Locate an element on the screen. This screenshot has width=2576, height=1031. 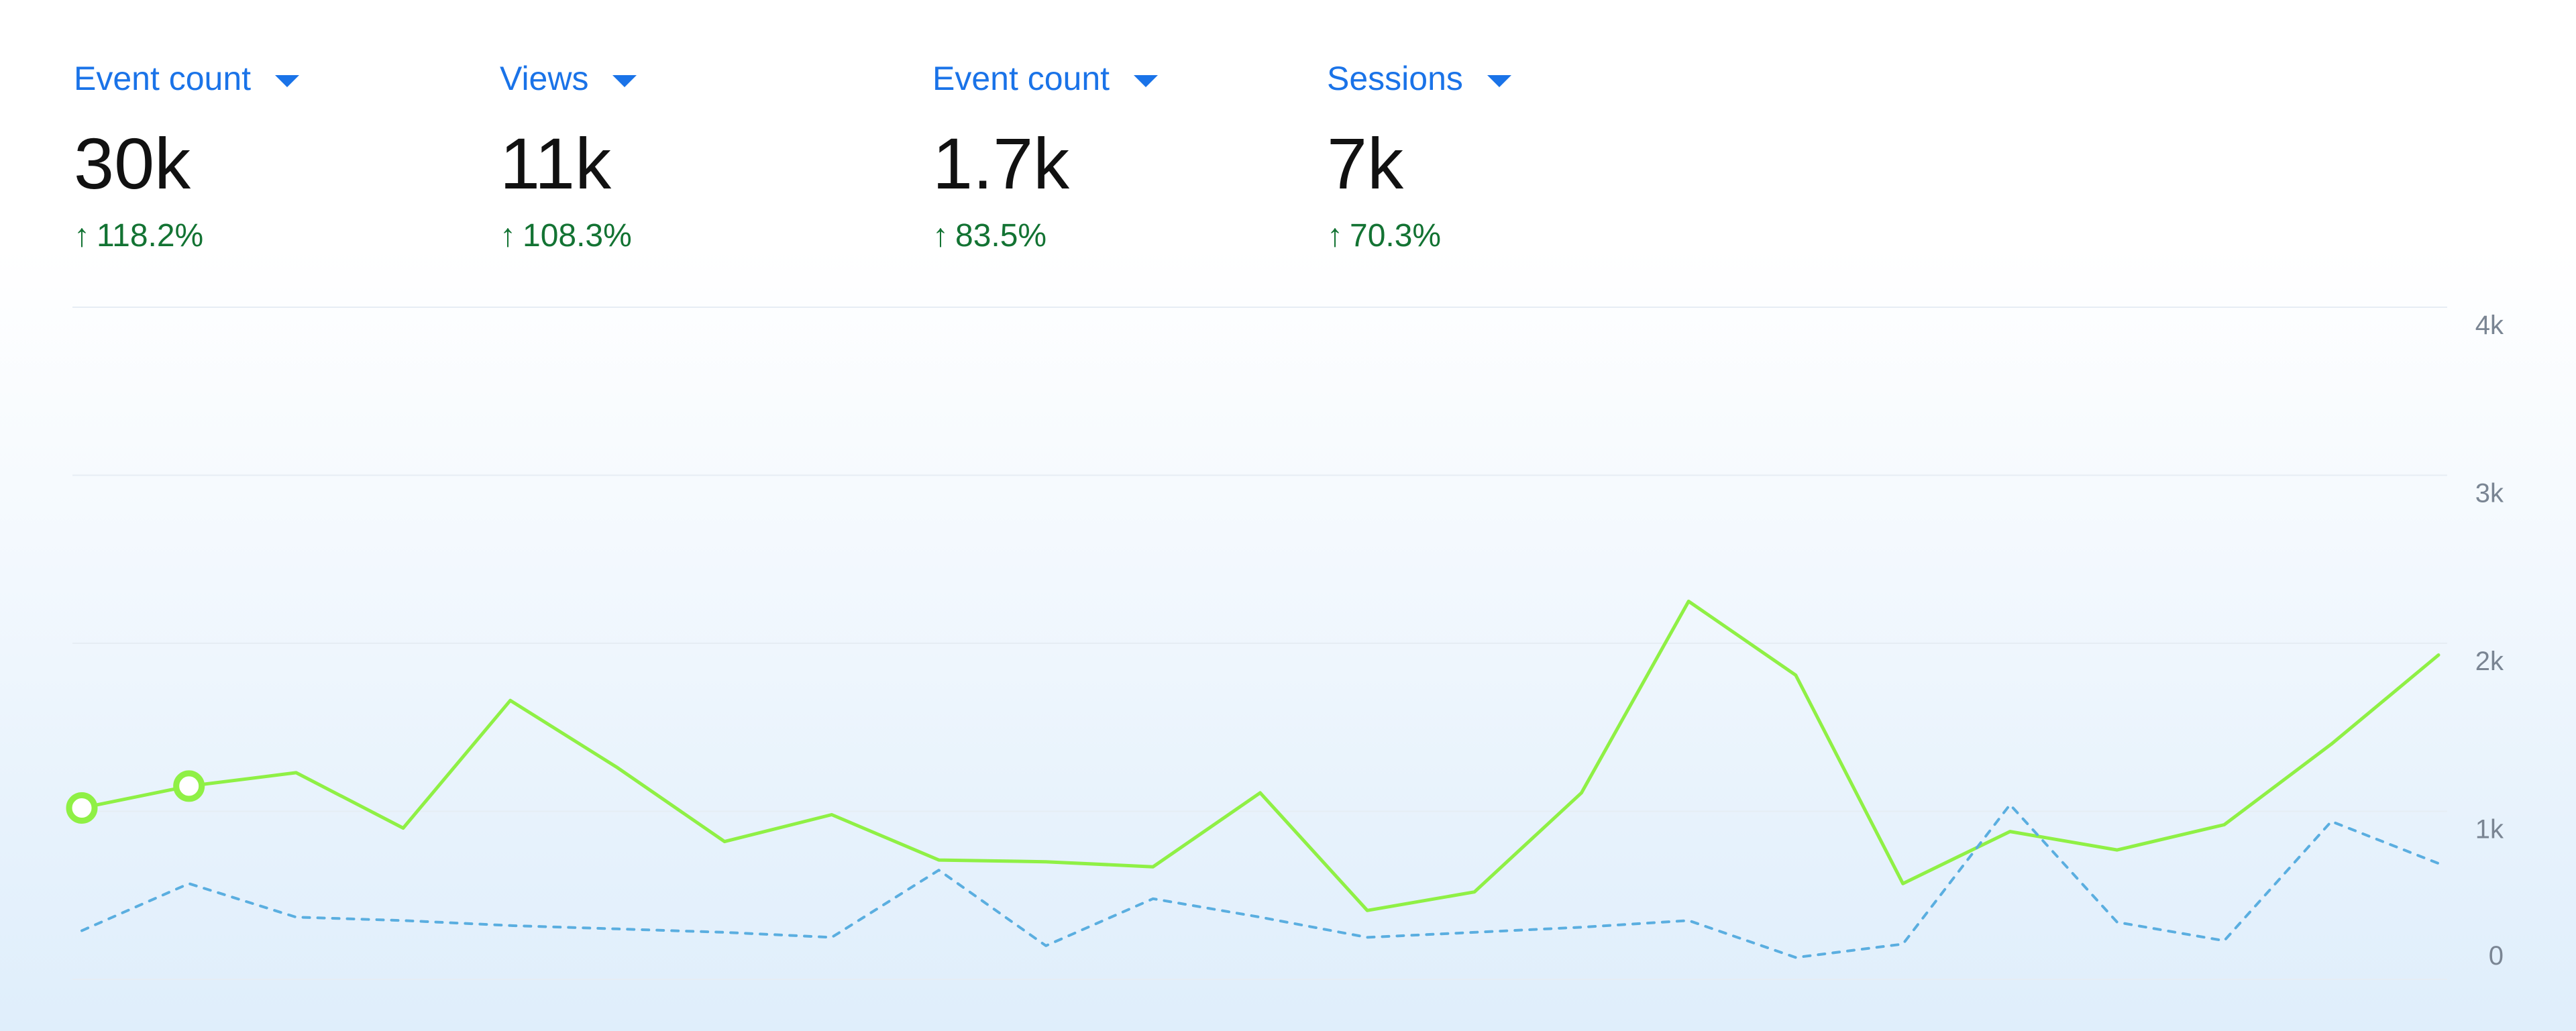
series-line-comparison is located at coordinates (1260, 881).